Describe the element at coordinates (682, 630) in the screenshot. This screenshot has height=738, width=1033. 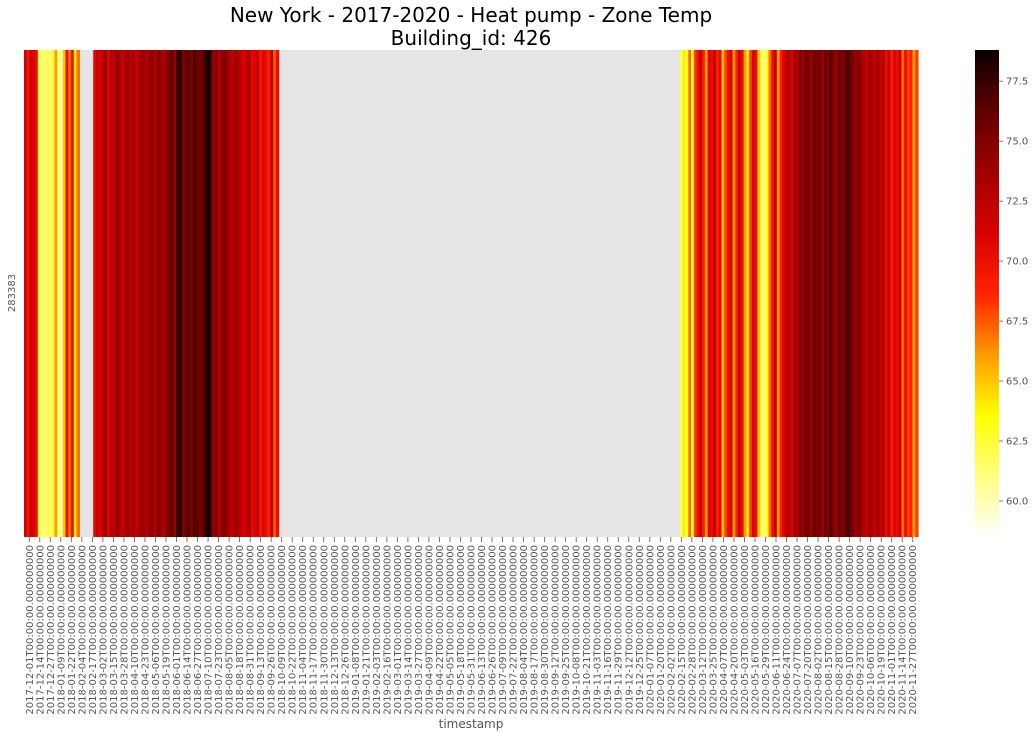
I see `x-tick-label: 2020-02-15T00:00:00.000000000` at that location.